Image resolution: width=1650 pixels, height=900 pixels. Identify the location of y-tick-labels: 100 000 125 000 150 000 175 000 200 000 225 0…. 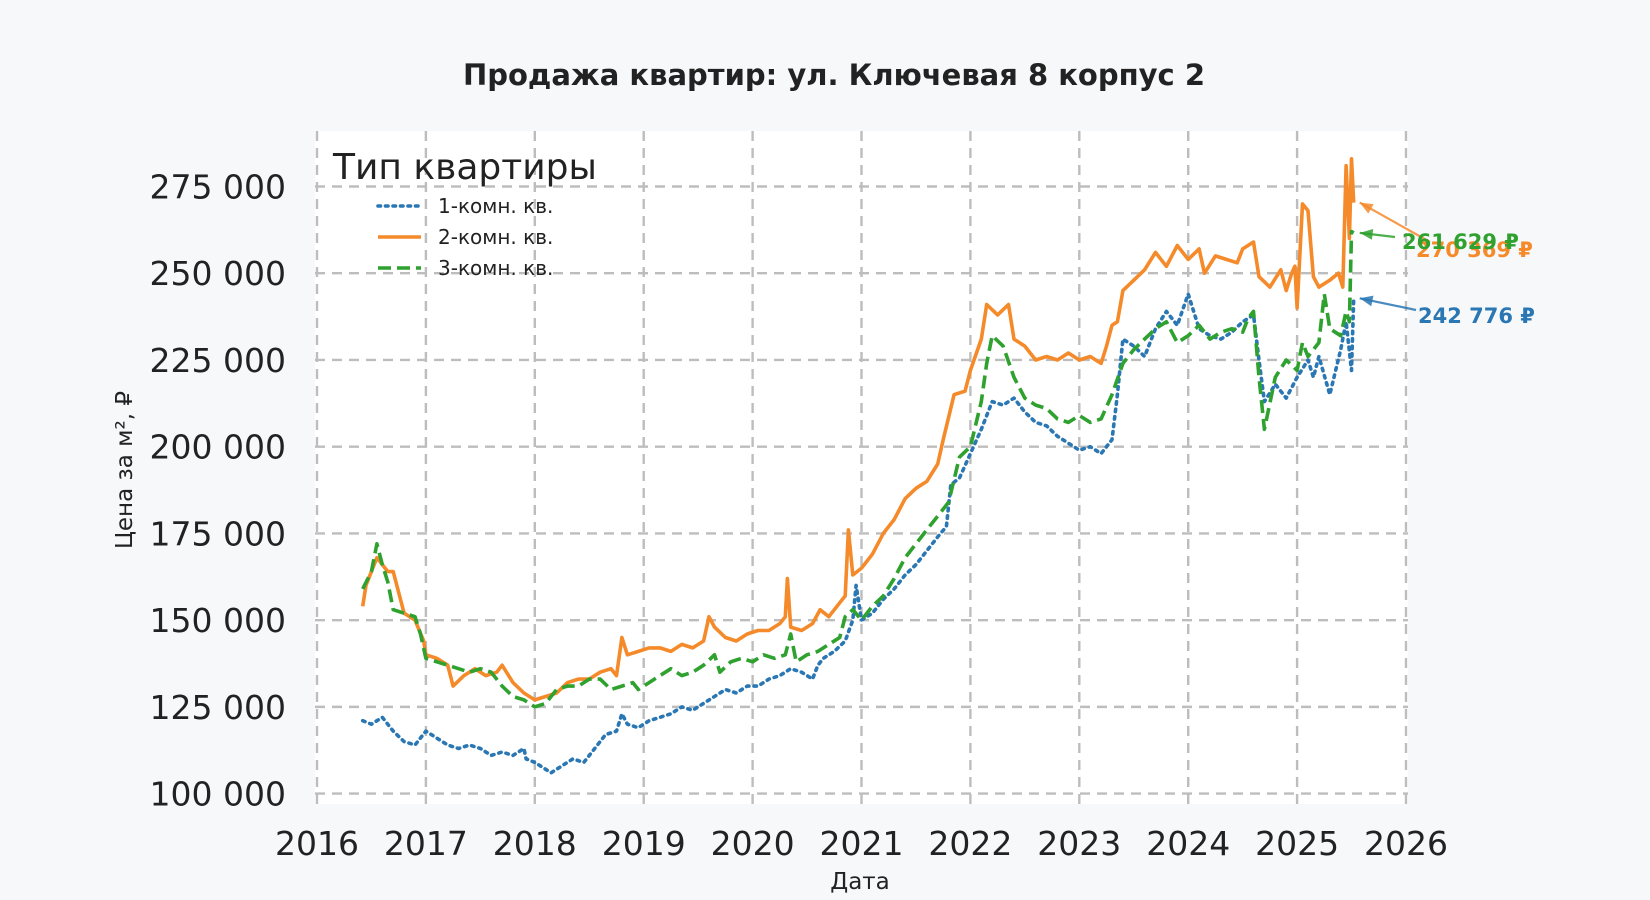
(218, 491).